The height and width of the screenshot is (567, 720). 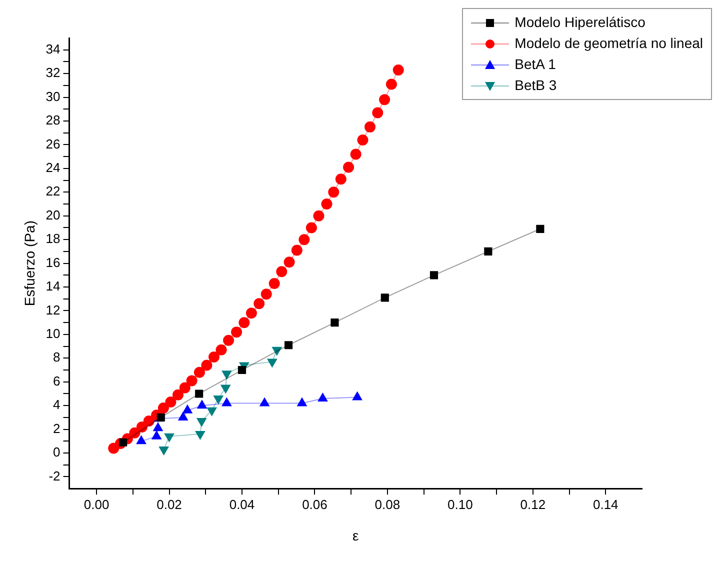 I want to click on x-tick-label: 0.14, so click(x=605, y=504).